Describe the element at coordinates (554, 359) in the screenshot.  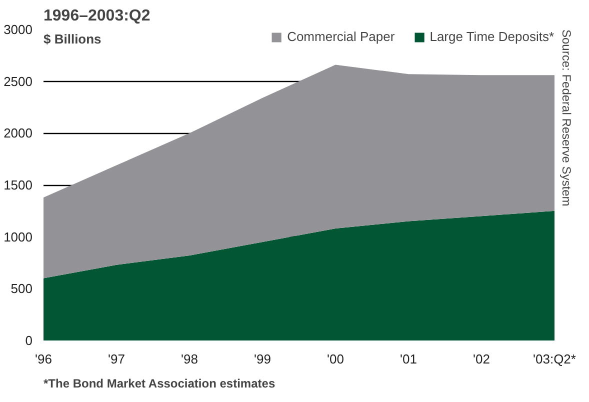
I see `x-tick-label: '03:Q2*` at that location.